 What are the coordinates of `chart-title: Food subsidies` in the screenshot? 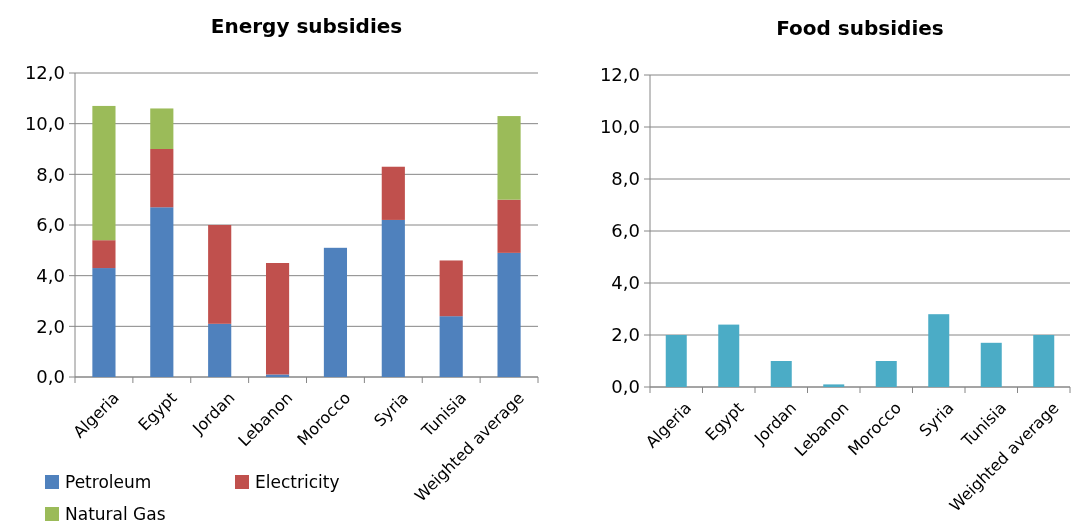 It's located at (860, 28).